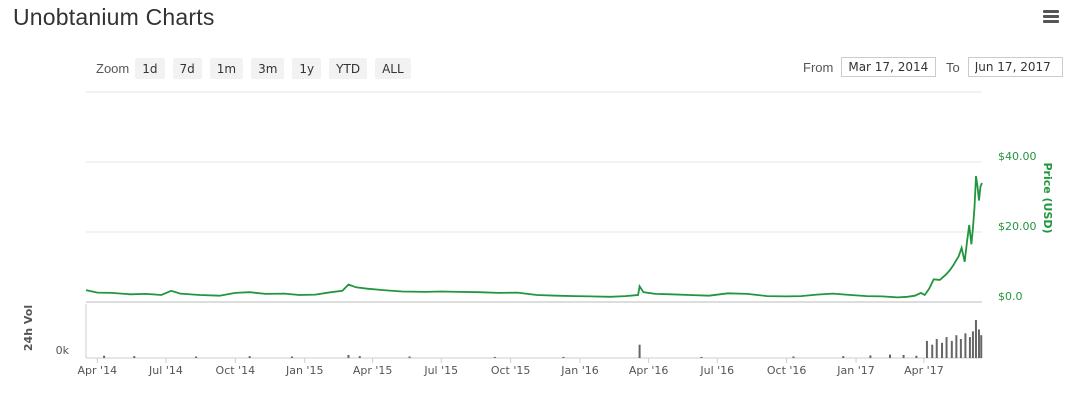 The height and width of the screenshot is (400, 1077). What do you see at coordinates (165, 370) in the screenshot?
I see `x-tick-label: Jul '14` at bounding box center [165, 370].